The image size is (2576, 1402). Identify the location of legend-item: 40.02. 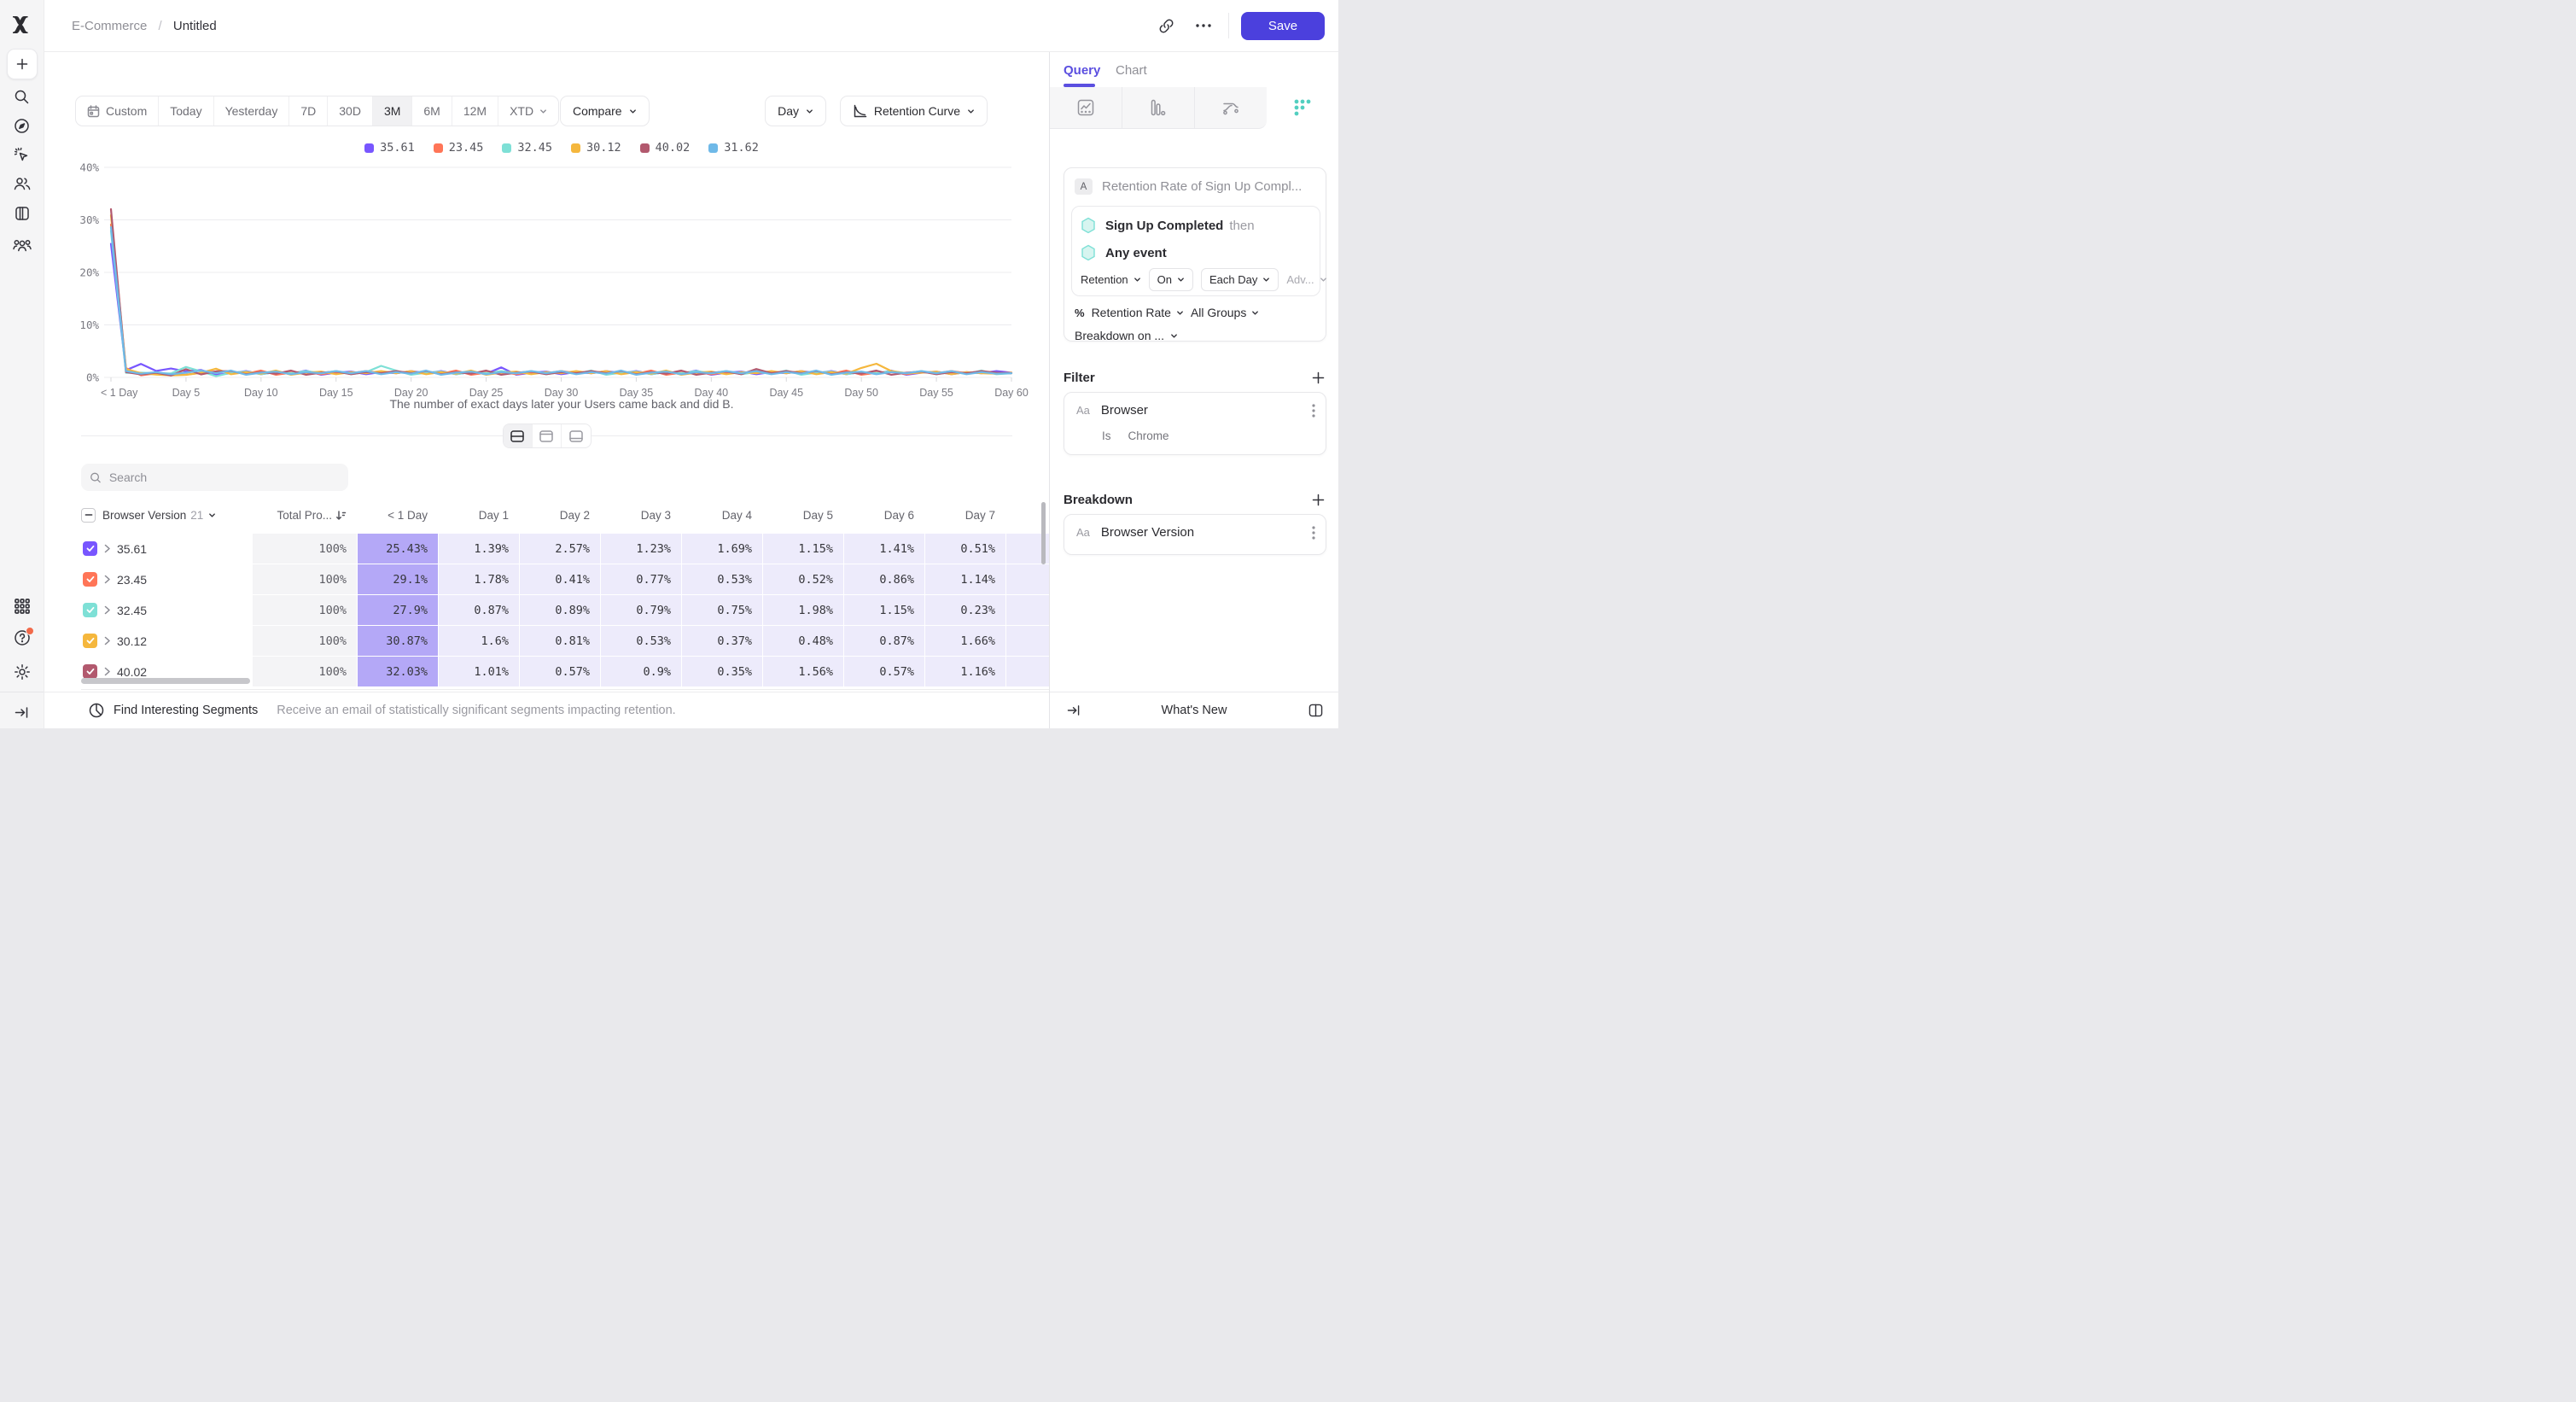
(664, 148).